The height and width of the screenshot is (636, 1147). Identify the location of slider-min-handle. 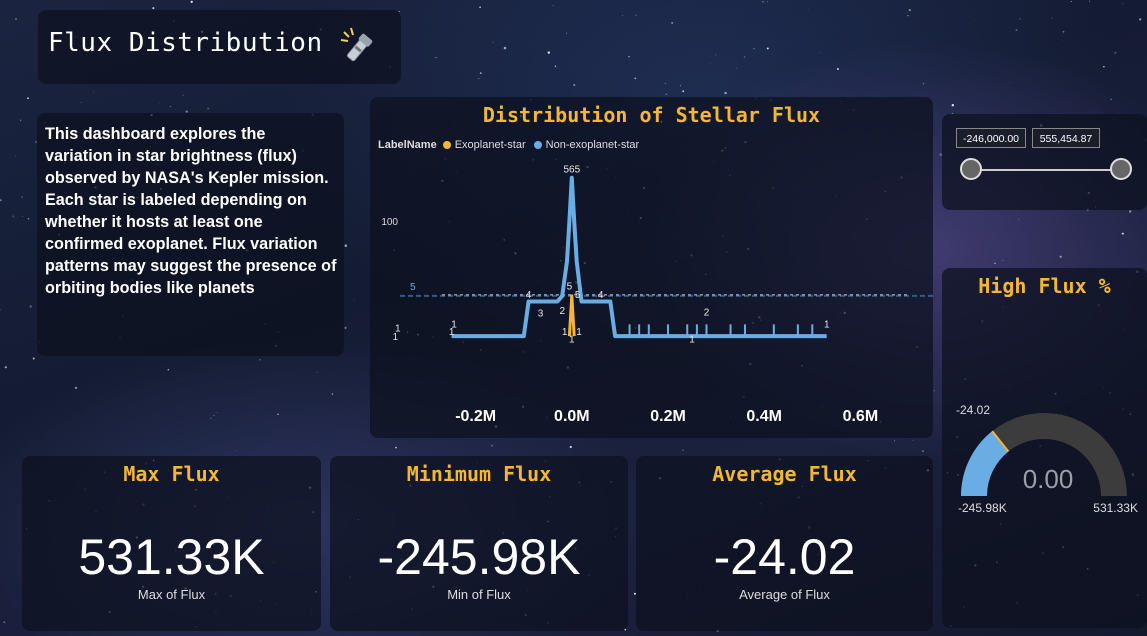
(971, 169).